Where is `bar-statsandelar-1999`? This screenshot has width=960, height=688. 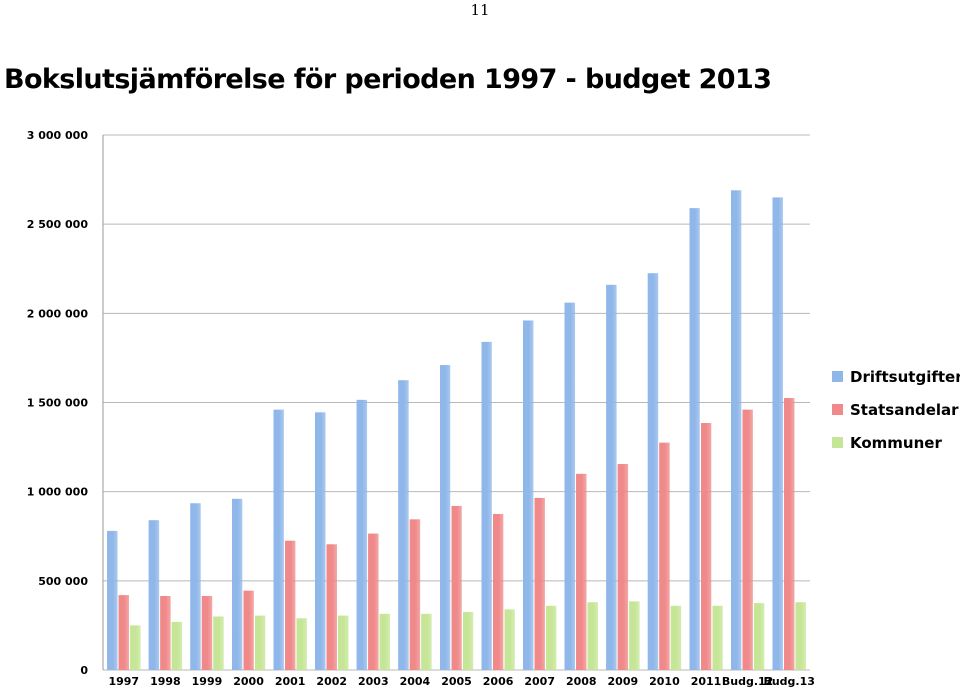 bar-statsandelar-1999 is located at coordinates (207, 632).